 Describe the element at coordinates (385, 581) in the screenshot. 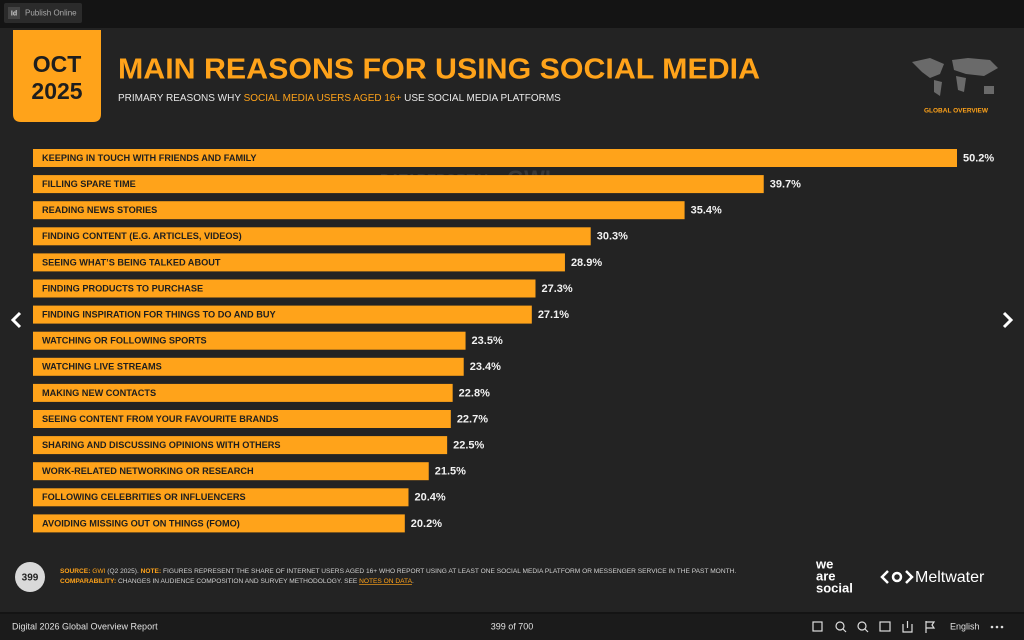

I see `notes-link: NOTES ON DATA` at that location.